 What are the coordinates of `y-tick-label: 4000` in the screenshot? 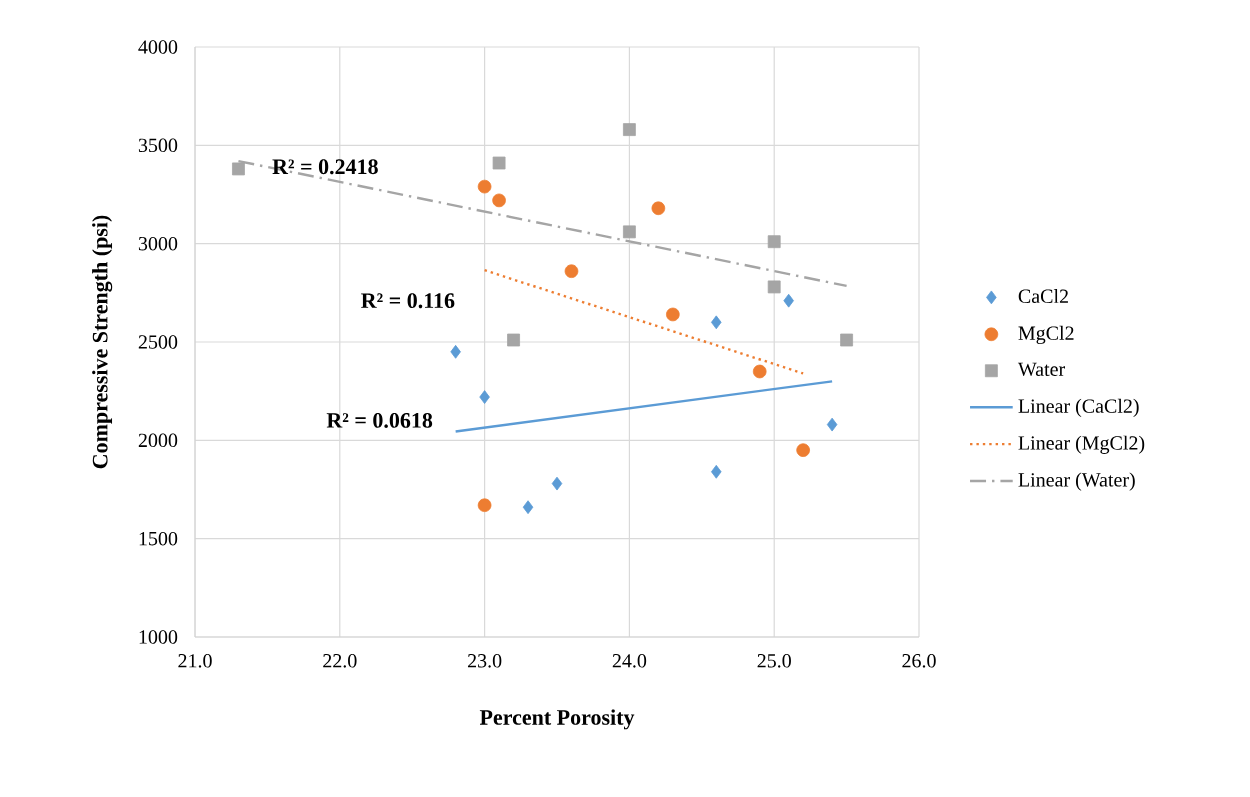 It's located at (158, 47).